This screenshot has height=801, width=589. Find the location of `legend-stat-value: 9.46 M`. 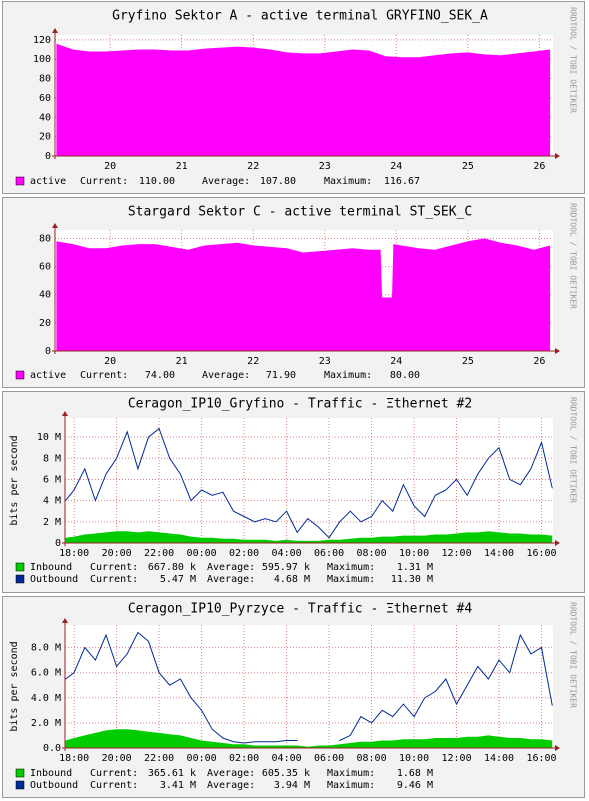

legend-stat-value: 9.46 M is located at coordinates (415, 785).